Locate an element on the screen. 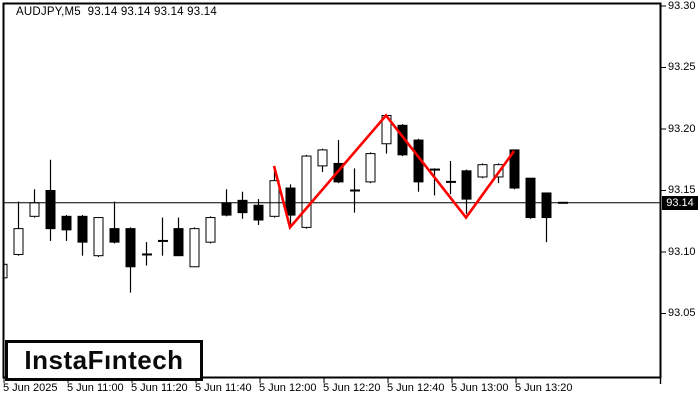 The height and width of the screenshot is (400, 700). time-axis-label: 5 Jun 11:40 is located at coordinates (223, 388).